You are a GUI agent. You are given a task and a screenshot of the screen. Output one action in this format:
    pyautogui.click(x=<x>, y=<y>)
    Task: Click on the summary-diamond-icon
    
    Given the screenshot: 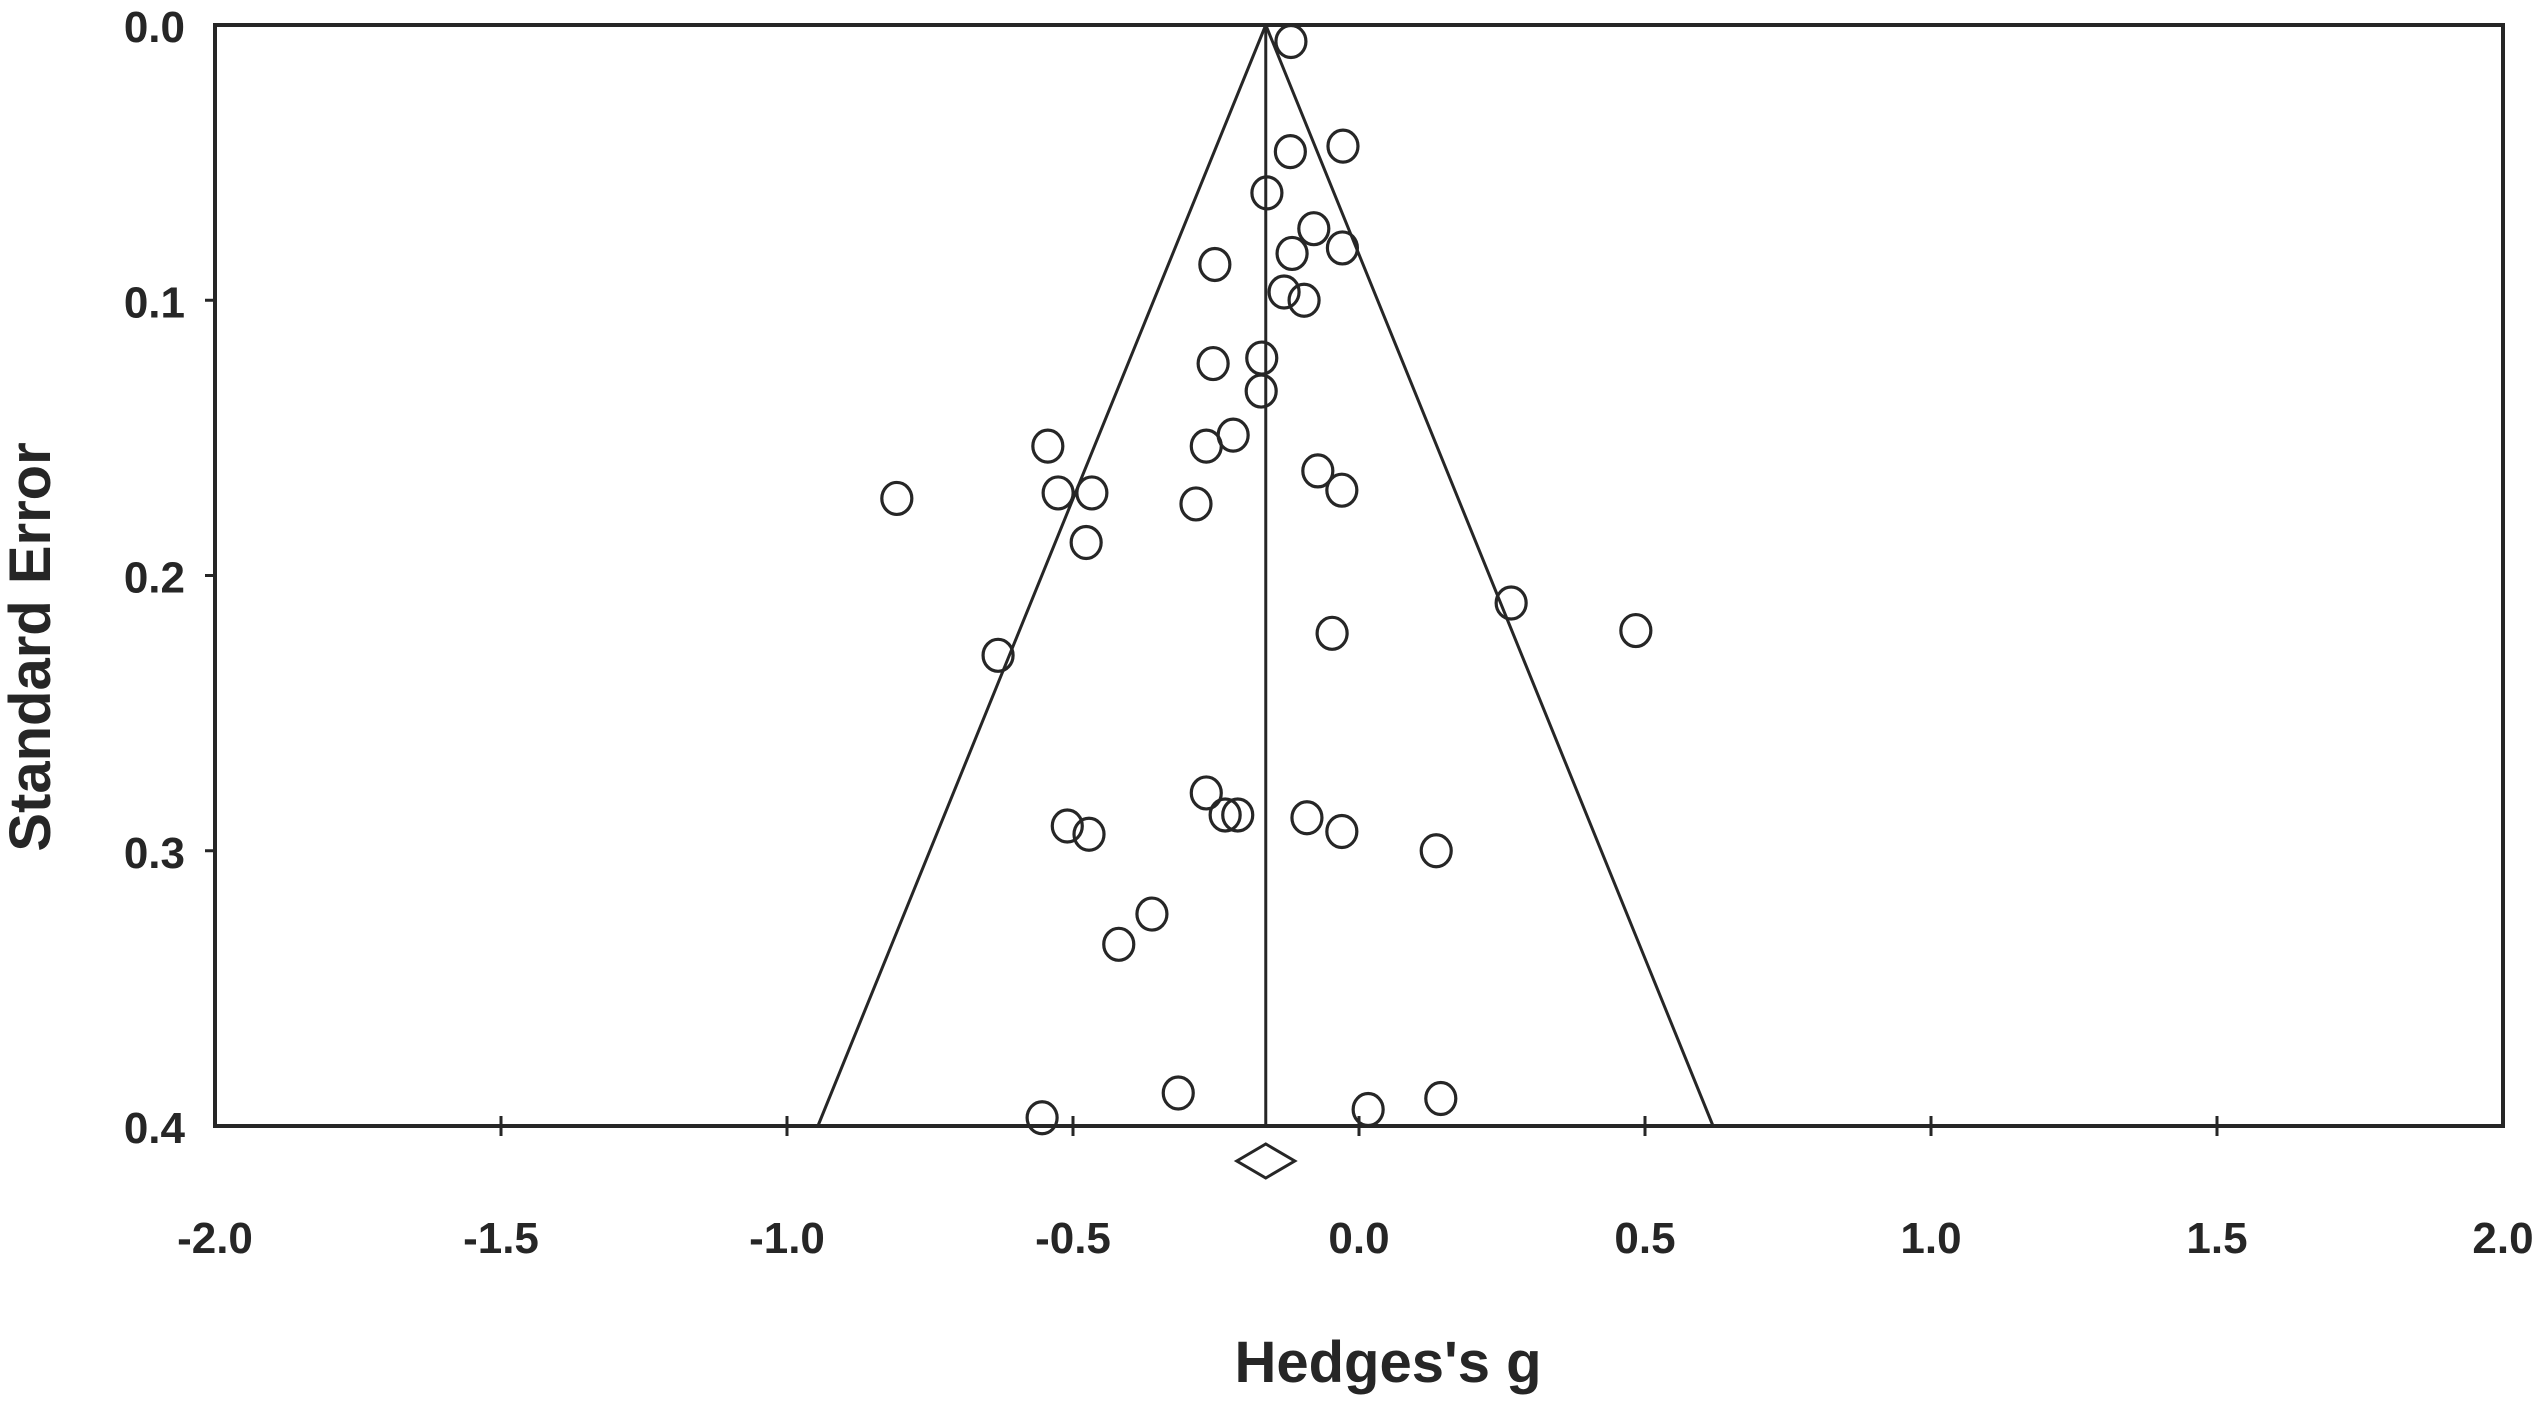 What is the action you would take?
    pyautogui.click(x=1265, y=1161)
    